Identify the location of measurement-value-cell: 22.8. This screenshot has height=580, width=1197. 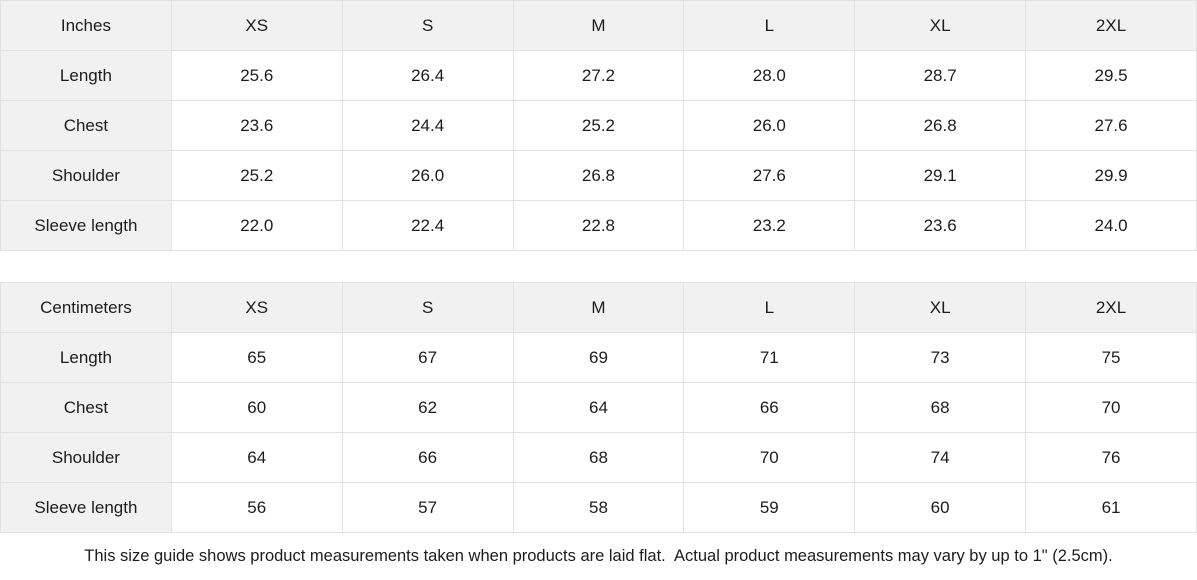
(598, 225).